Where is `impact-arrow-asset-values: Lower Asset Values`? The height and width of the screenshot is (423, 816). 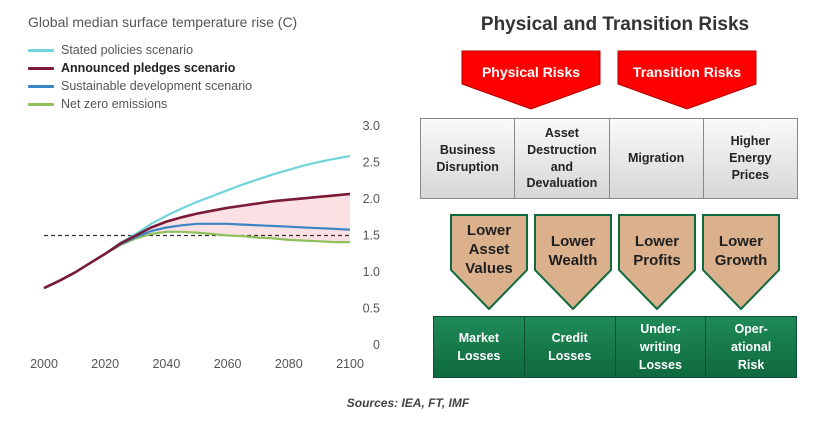
impact-arrow-asset-values: Lower Asset Values is located at coordinates (489, 262).